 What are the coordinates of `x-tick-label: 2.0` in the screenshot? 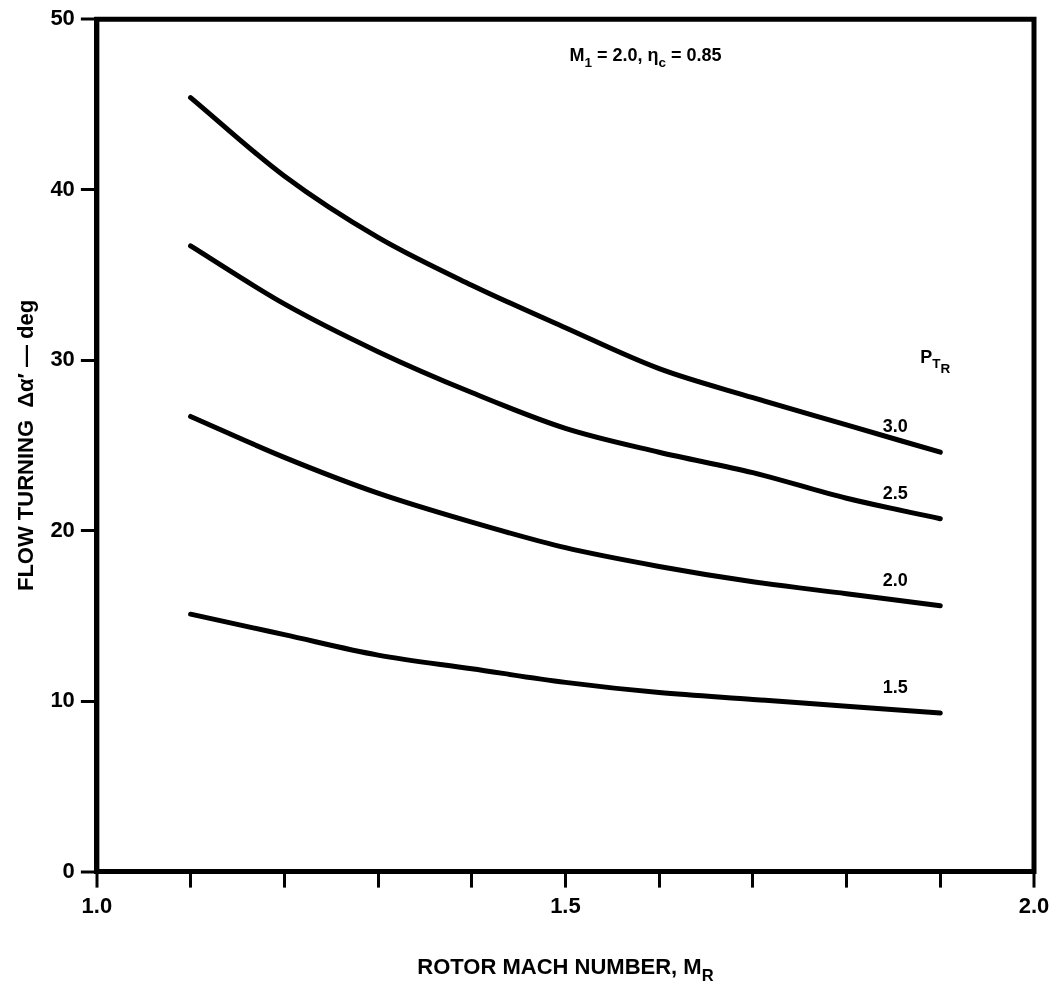 It's located at (1034, 905).